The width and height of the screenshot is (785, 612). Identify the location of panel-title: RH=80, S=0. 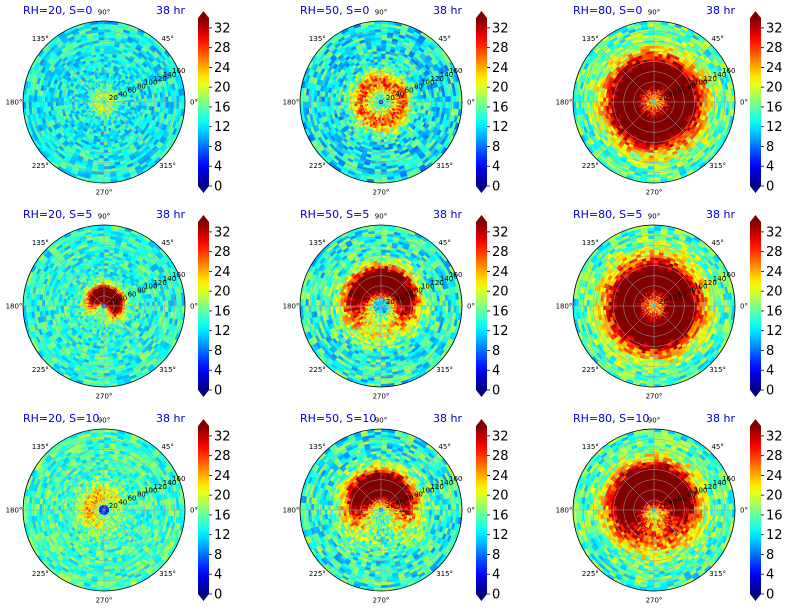
(607, 10).